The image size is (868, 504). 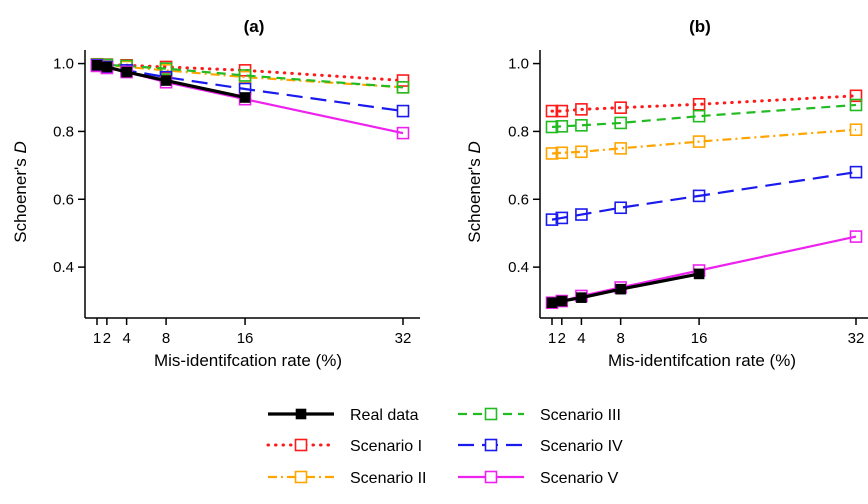 I want to click on legend-label: Scenario I, so click(x=386, y=446).